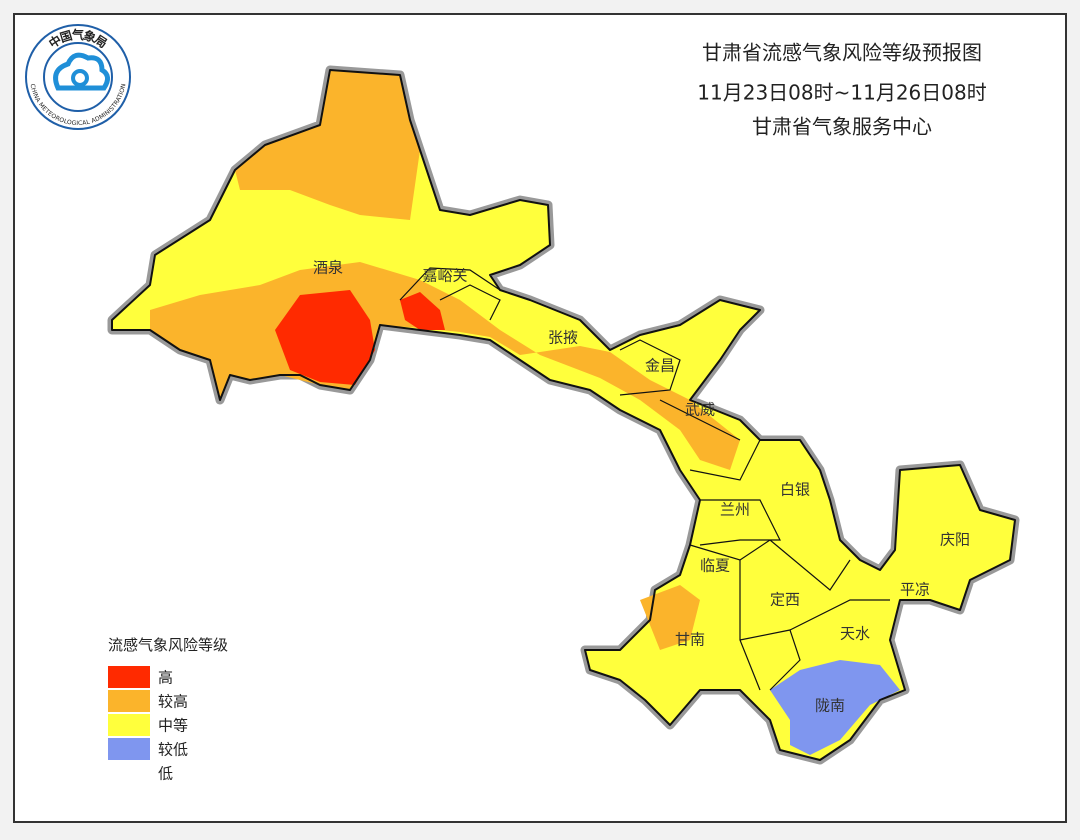 This screenshot has height=840, width=1080. I want to click on legend-label: 低, so click(165, 774).